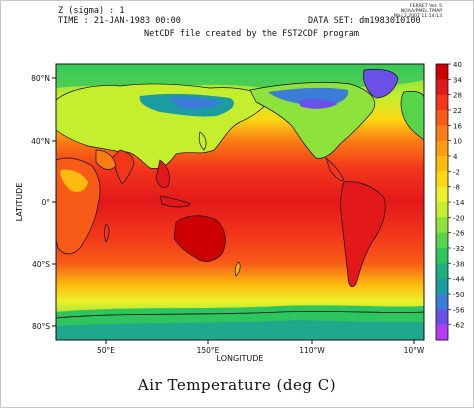 Image resolution: width=474 pixels, height=408 pixels. I want to click on y-tick-label: 80°N, so click(40, 78).